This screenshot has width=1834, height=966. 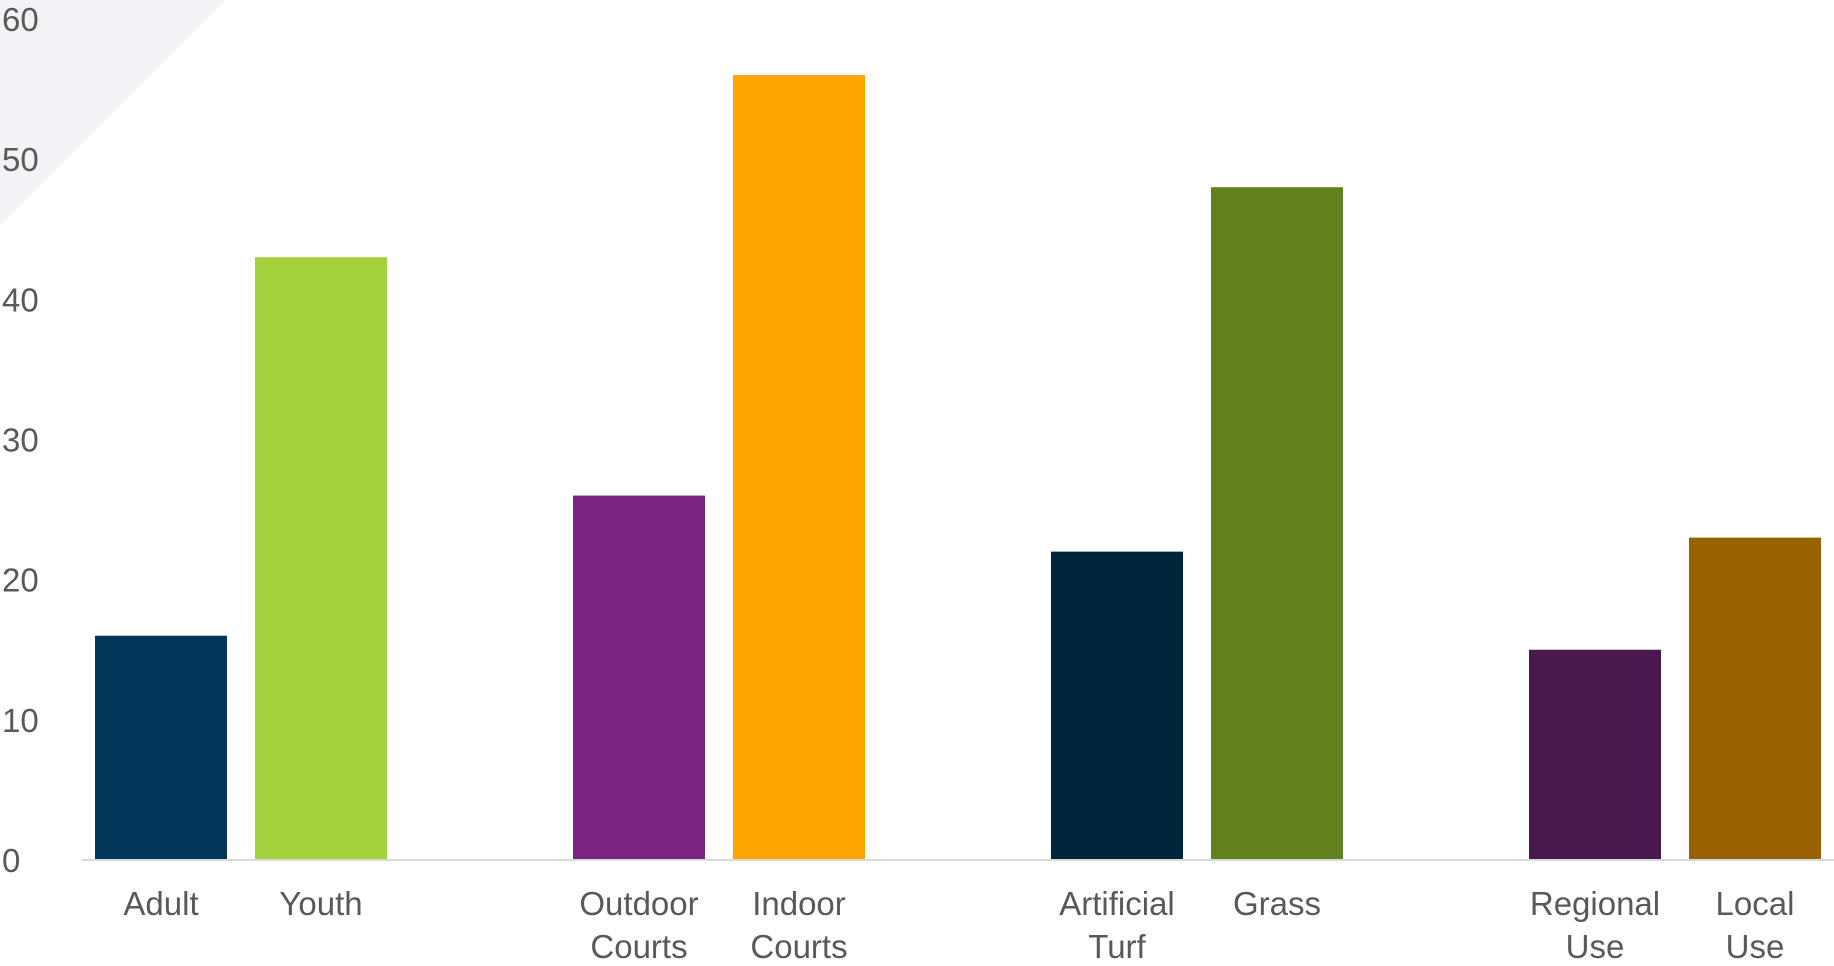 I want to click on x-category-label: Indoor, so click(x=799, y=903).